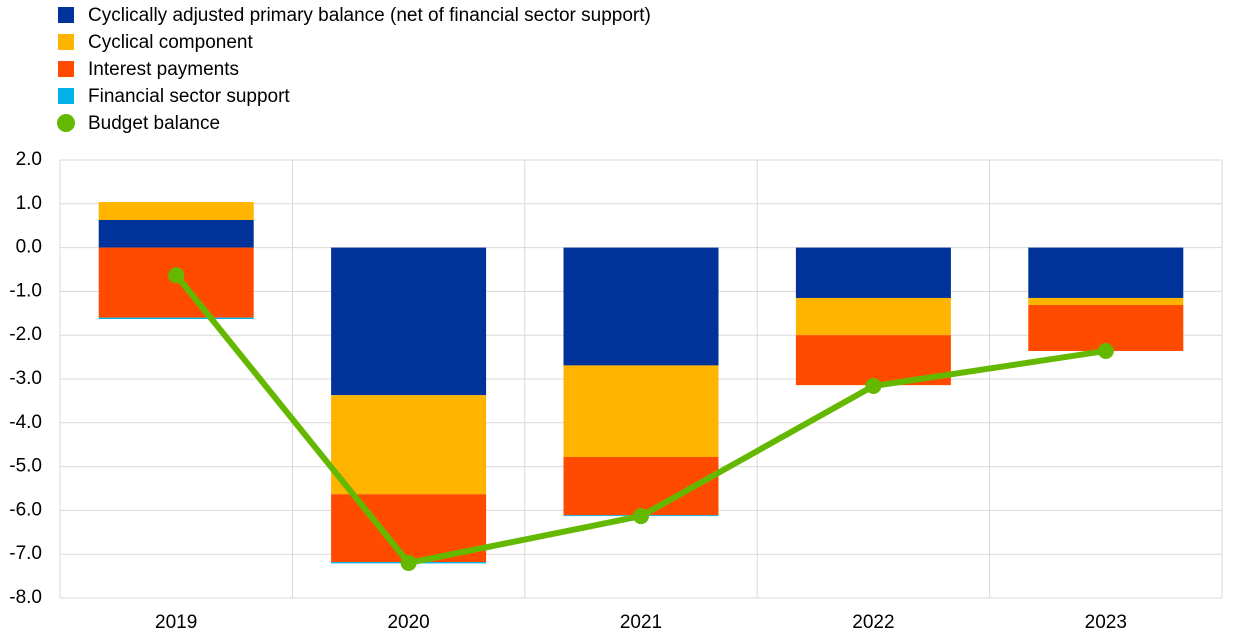 This screenshot has width=1240, height=644. What do you see at coordinates (25, 422) in the screenshot?
I see `y-tick-label: -4.0` at bounding box center [25, 422].